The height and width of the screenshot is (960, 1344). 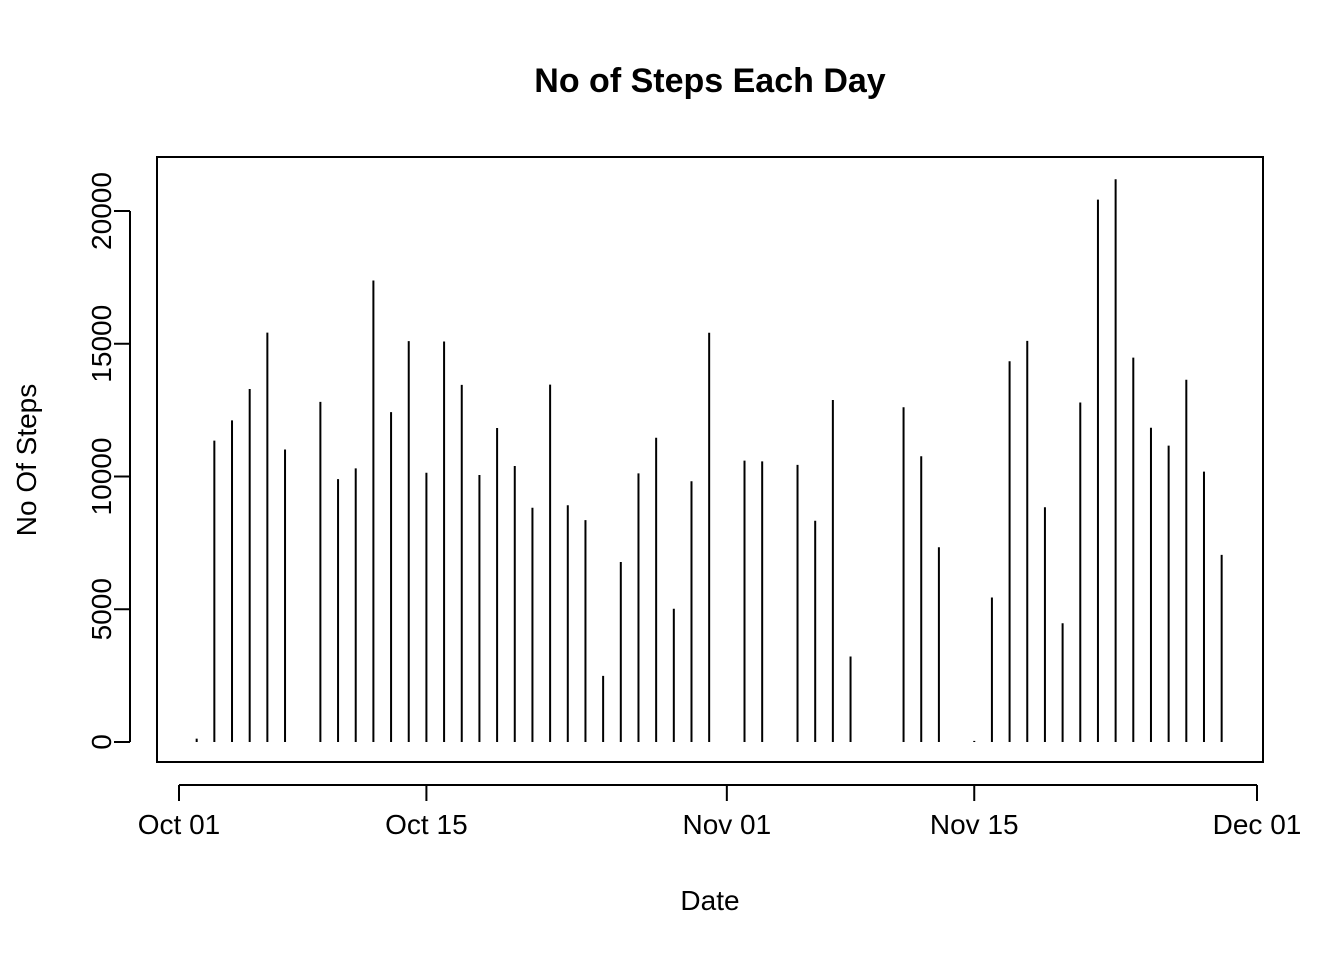 I want to click on x-tick-label: Oct 15, so click(x=426, y=824).